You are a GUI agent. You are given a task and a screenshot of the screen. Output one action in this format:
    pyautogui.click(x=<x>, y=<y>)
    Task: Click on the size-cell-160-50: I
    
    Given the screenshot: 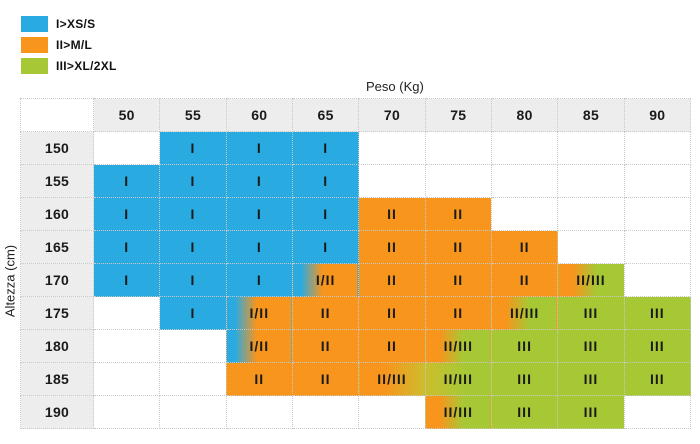 What is the action you would take?
    pyautogui.click(x=126, y=214)
    